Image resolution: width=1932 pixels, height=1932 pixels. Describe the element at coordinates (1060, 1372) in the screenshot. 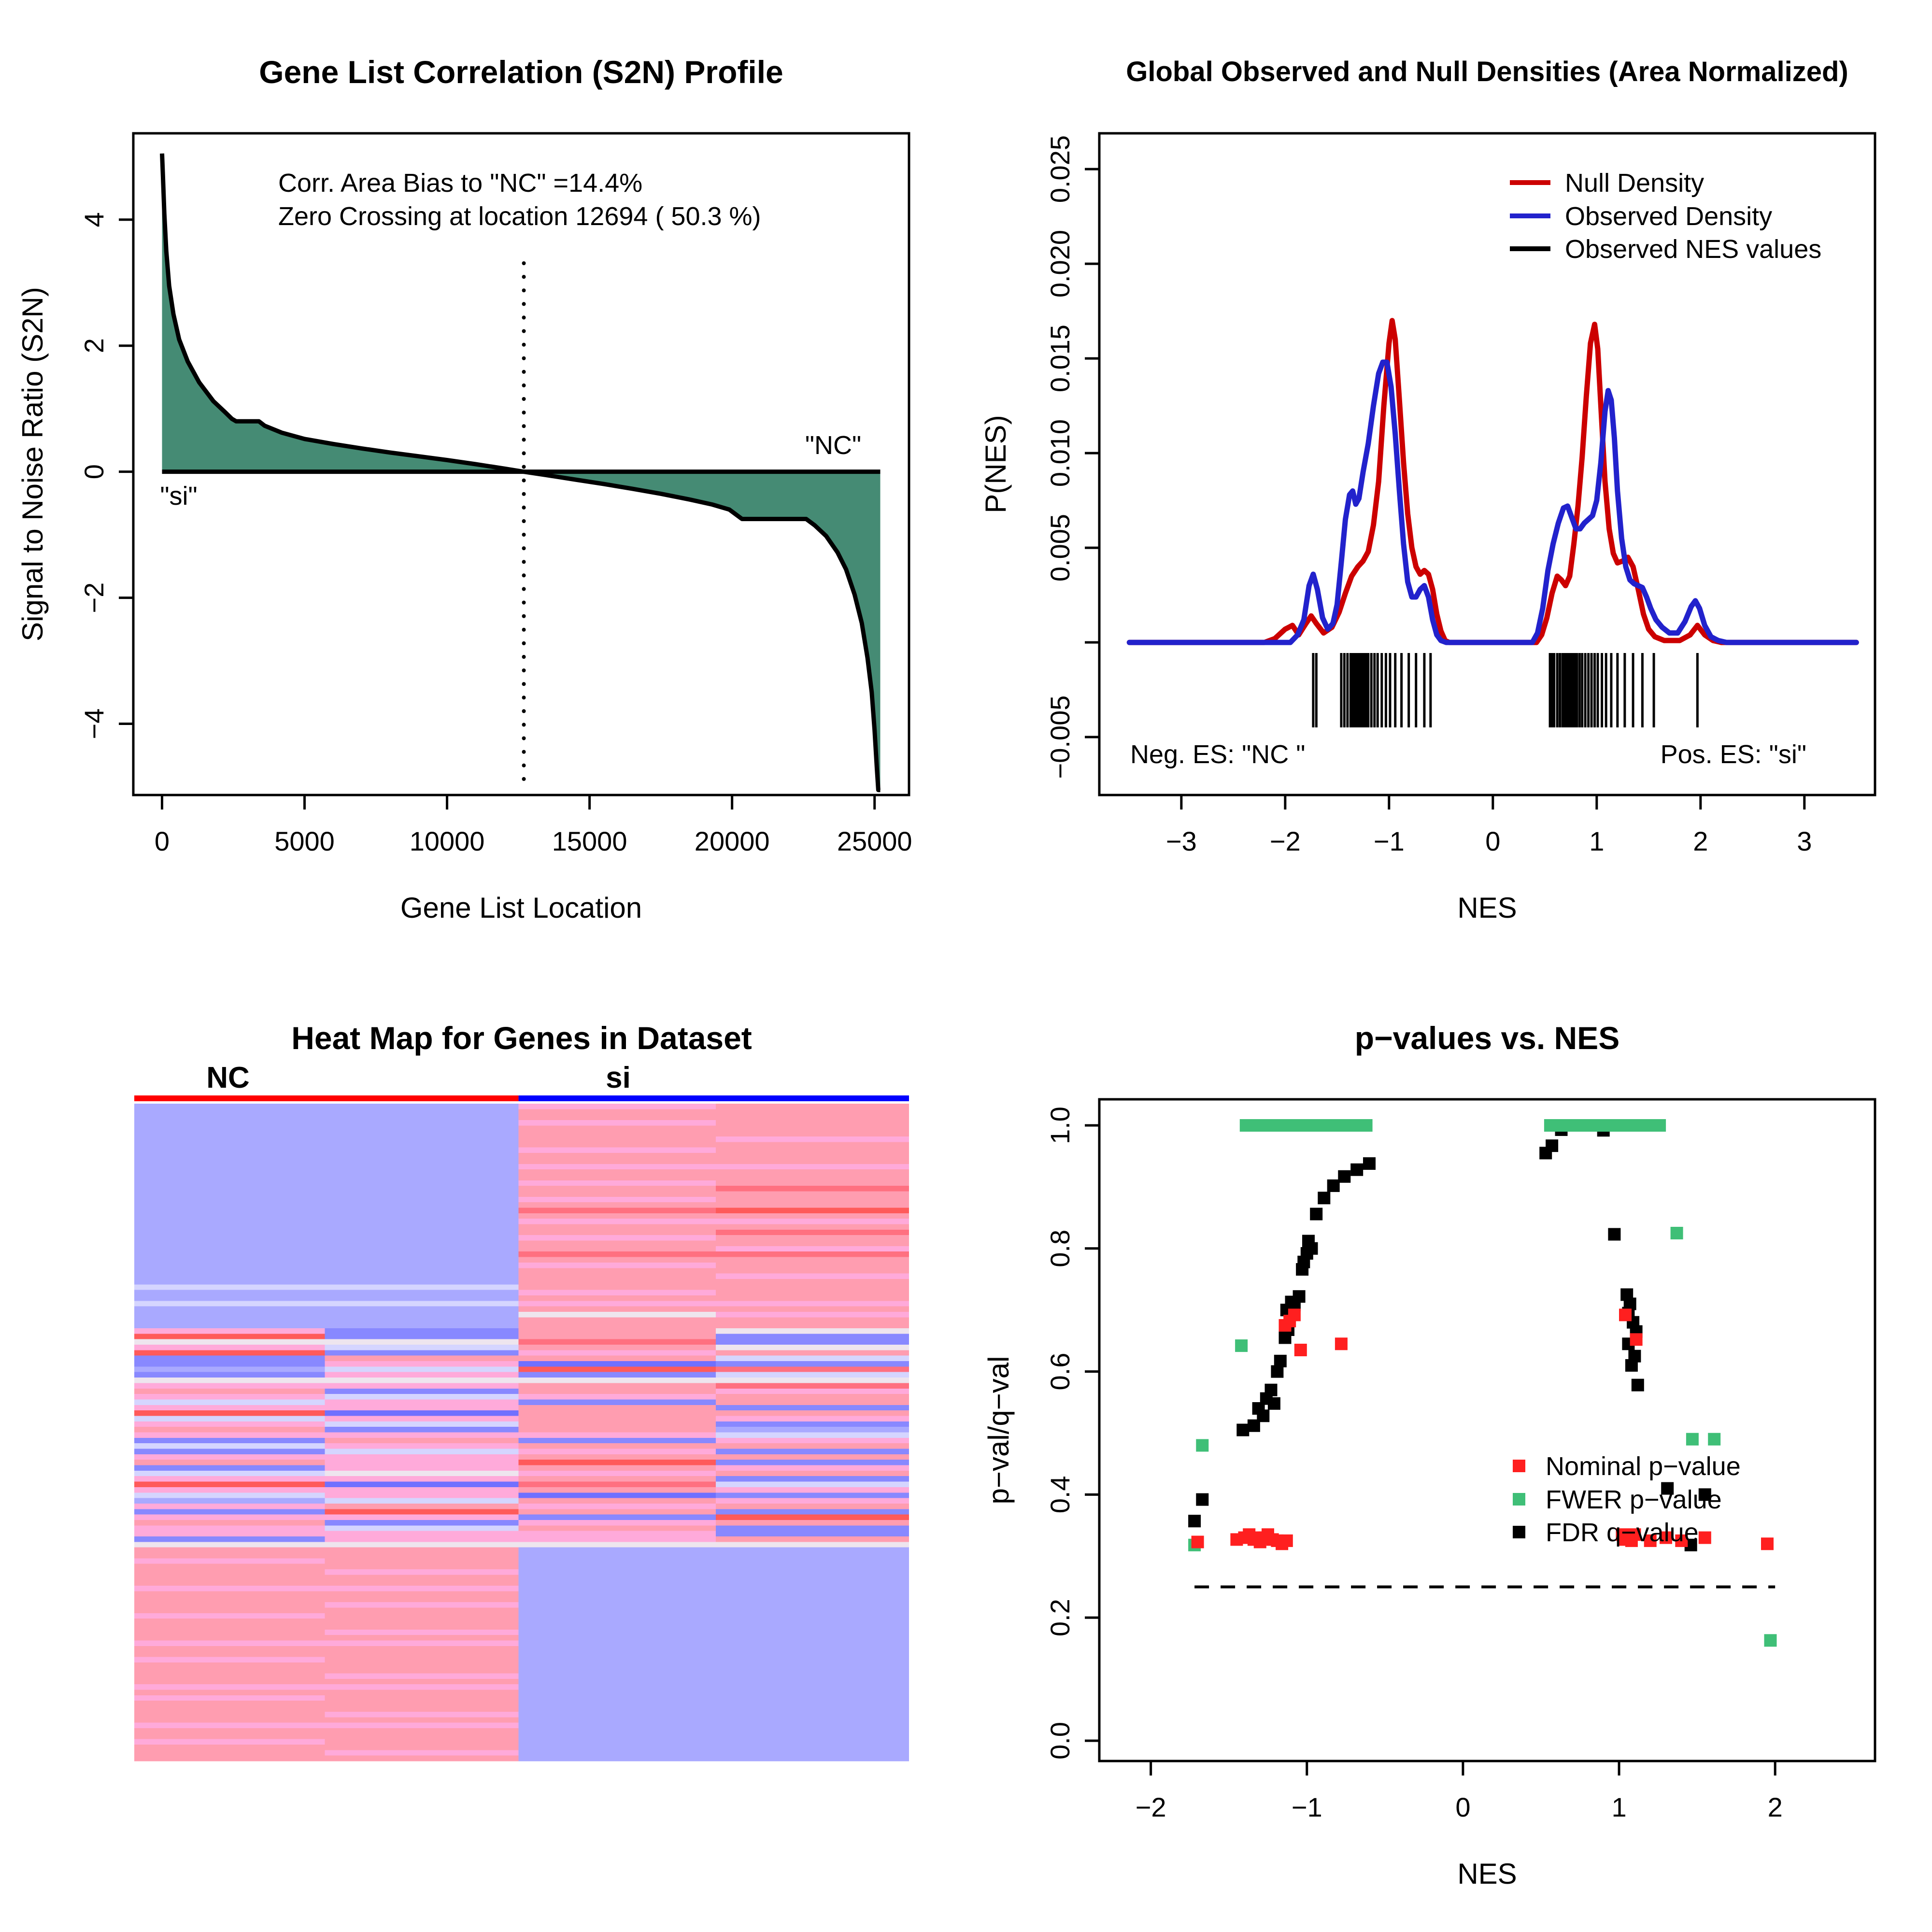

I see `y-tick-label: 0.6` at that location.